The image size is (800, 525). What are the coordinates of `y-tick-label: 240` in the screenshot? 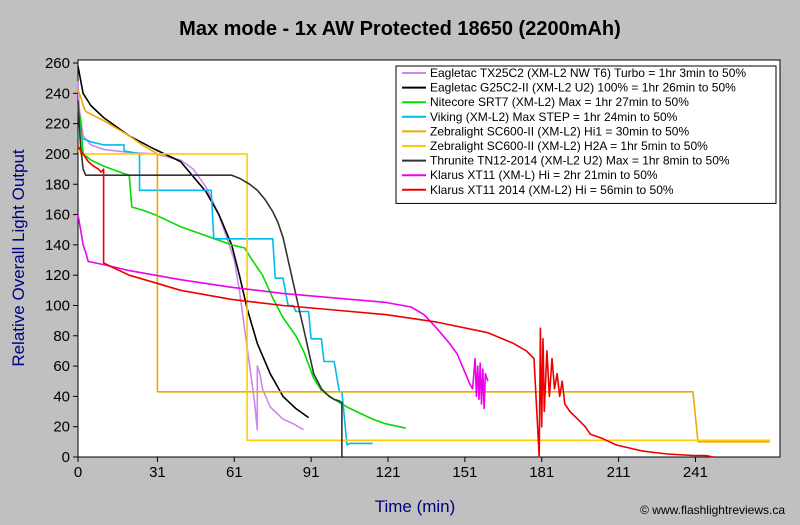 It's located at (57, 93).